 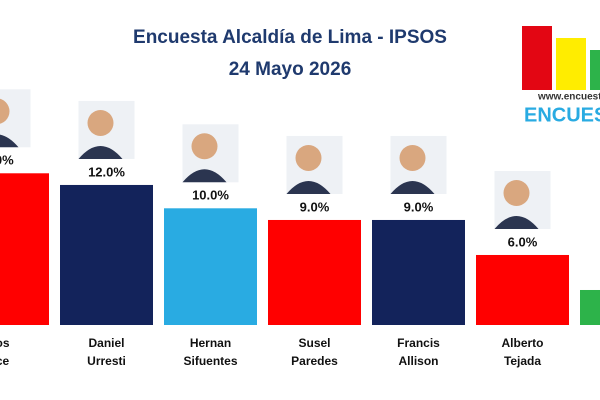 I want to click on x-tick-label: os, so click(x=5, y=343).